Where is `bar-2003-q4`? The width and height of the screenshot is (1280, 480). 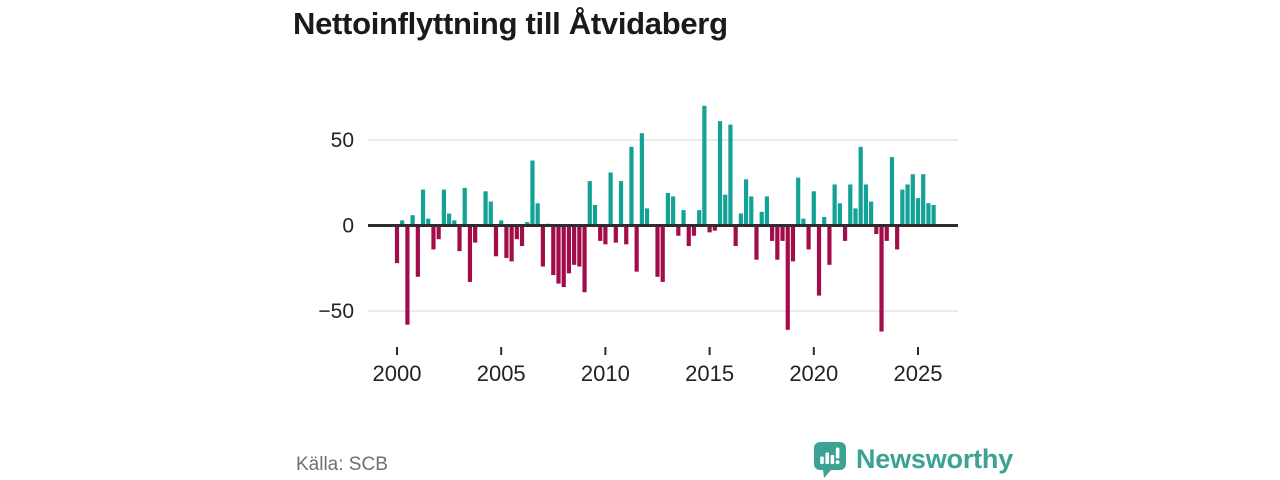 bar-2003-q4 is located at coordinates (475, 234).